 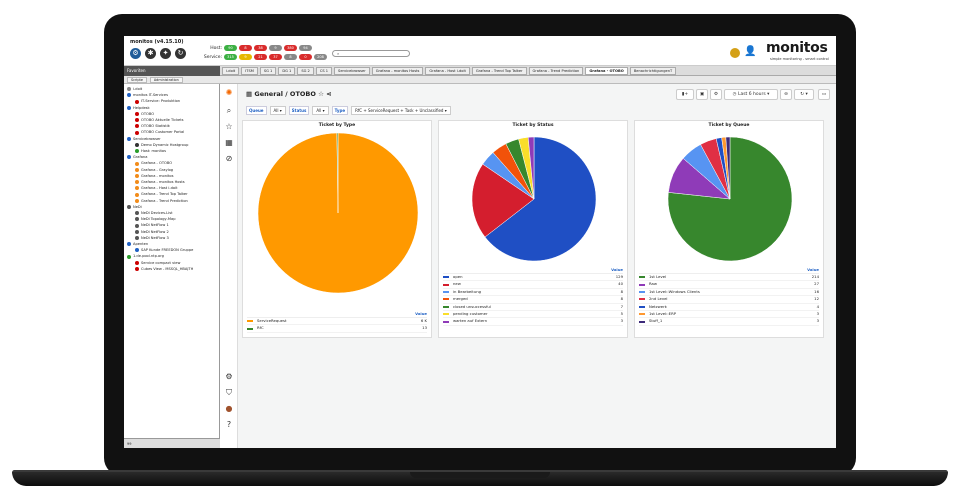 What do you see at coordinates (229, 158) in the screenshot?
I see `explore-icon: ⊘` at bounding box center [229, 158].